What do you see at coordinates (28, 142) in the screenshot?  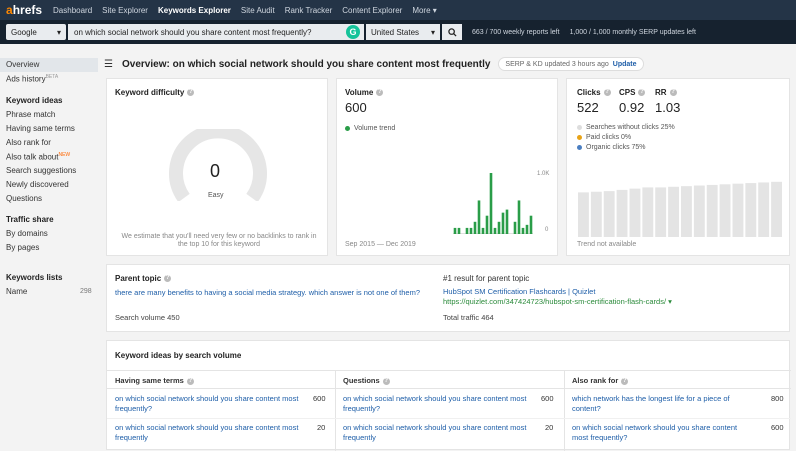 I see `sidebar-item-also-rank: Also rank for` at bounding box center [28, 142].